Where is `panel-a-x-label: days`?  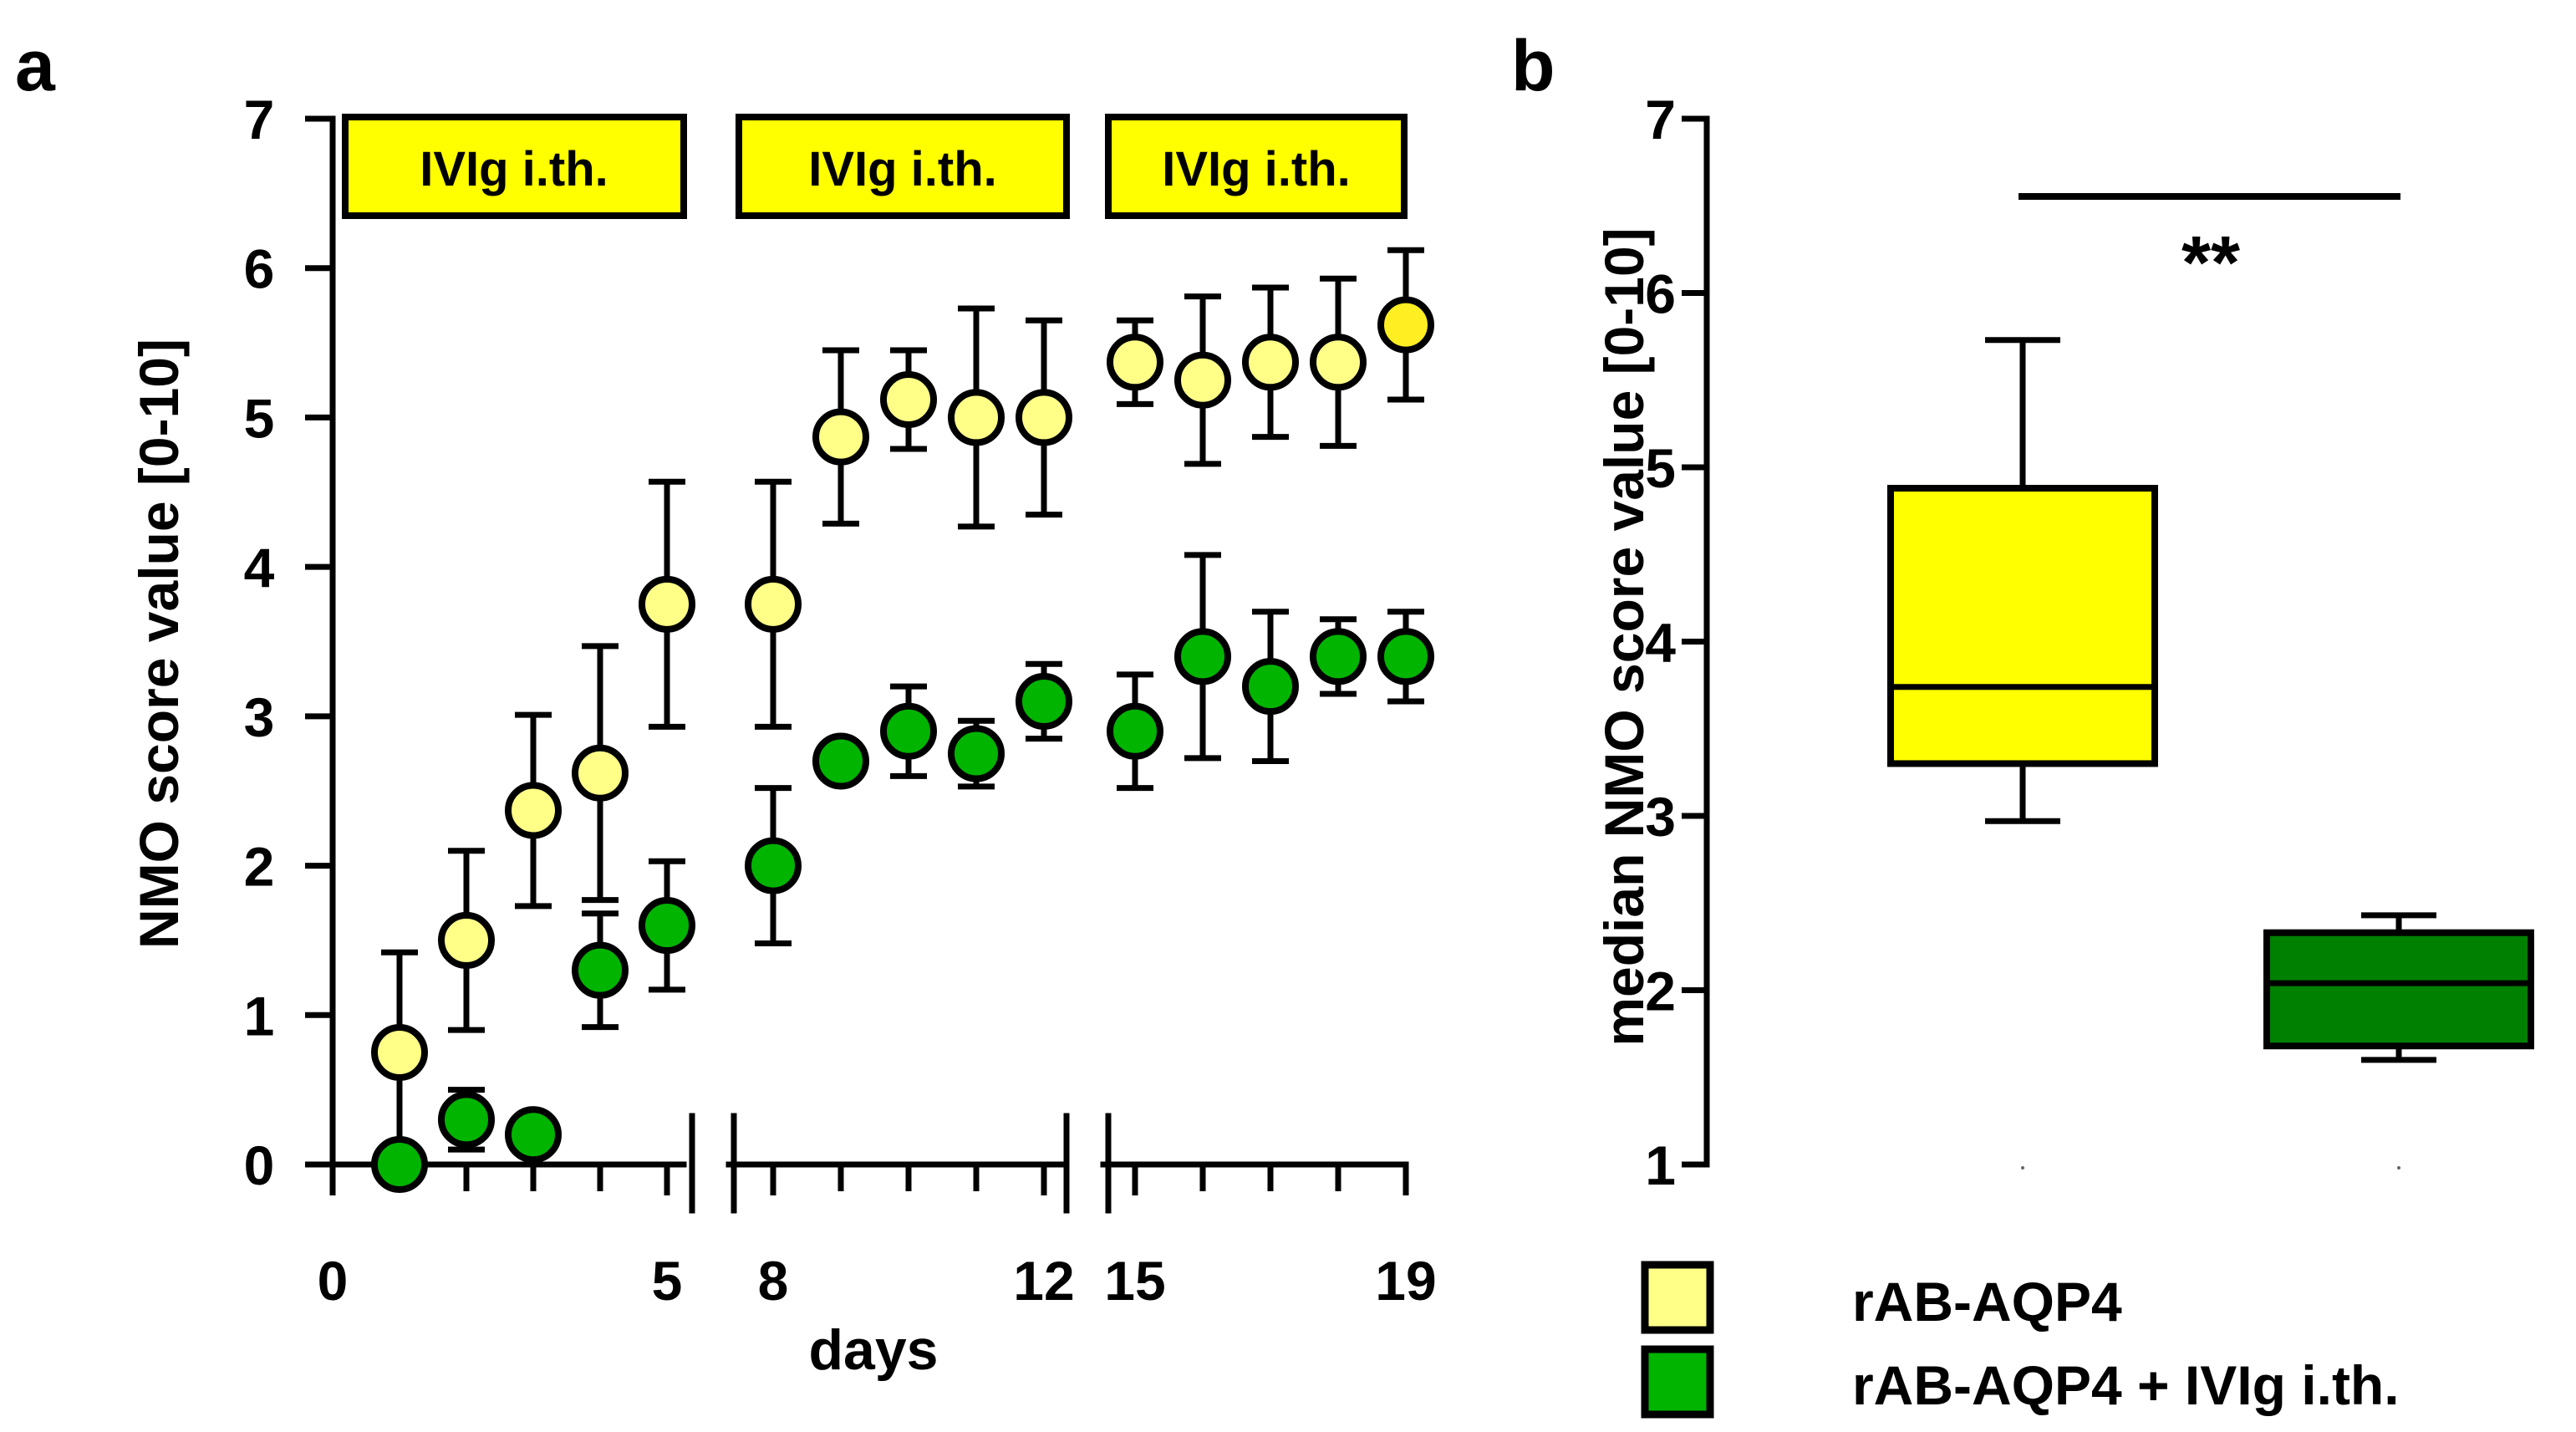
panel-a-x-label: days is located at coordinates (874, 1350).